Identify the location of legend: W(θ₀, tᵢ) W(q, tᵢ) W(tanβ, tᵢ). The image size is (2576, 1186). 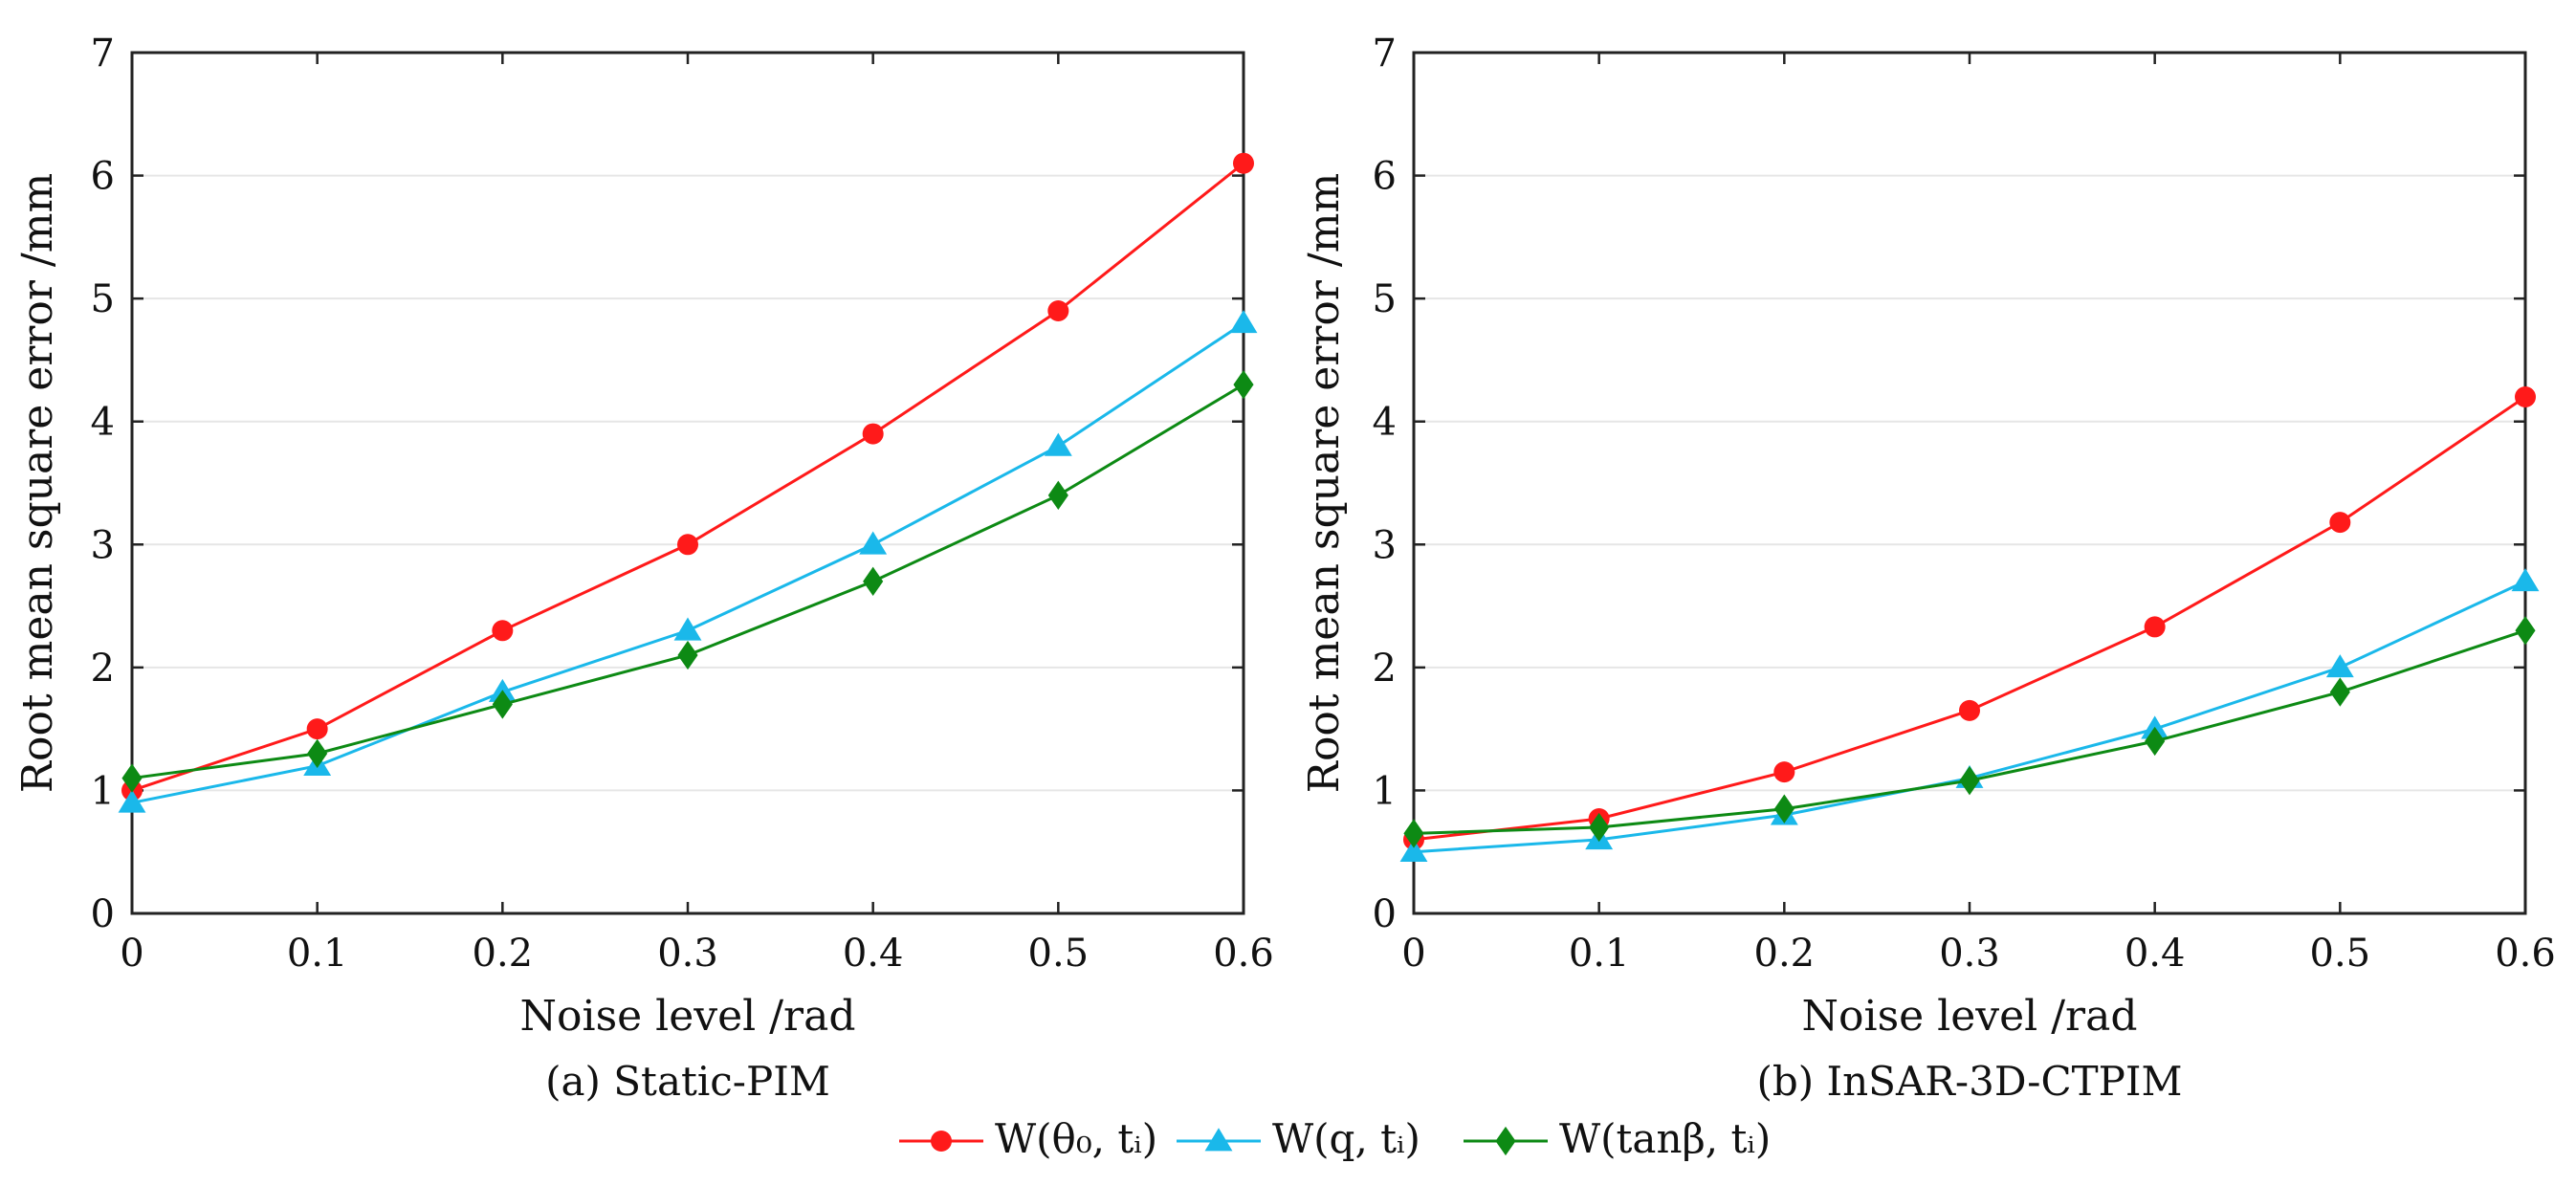
(1335, 1138).